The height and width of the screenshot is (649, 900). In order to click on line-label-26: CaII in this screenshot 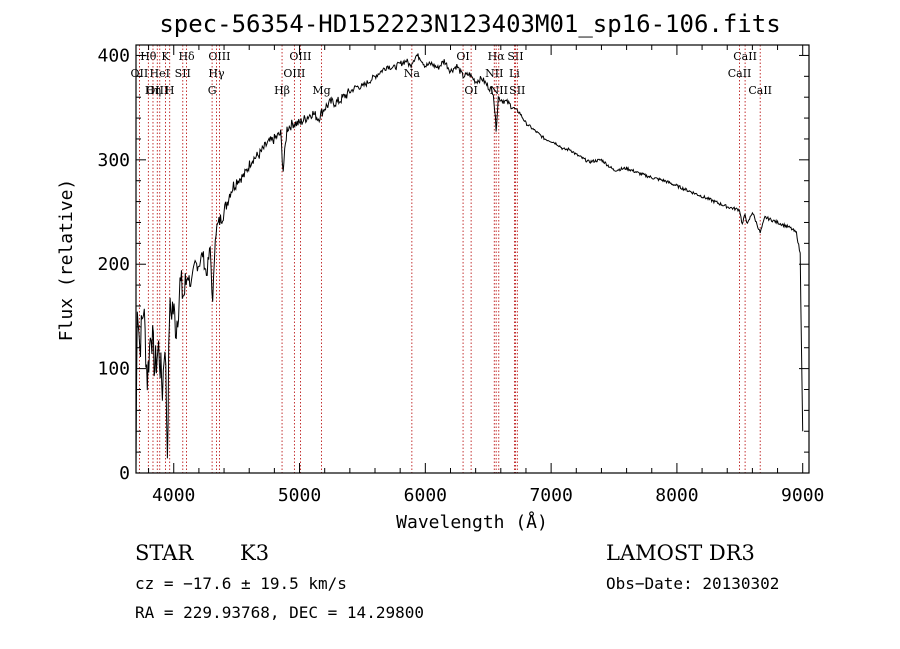, I will do `click(740, 73)`.